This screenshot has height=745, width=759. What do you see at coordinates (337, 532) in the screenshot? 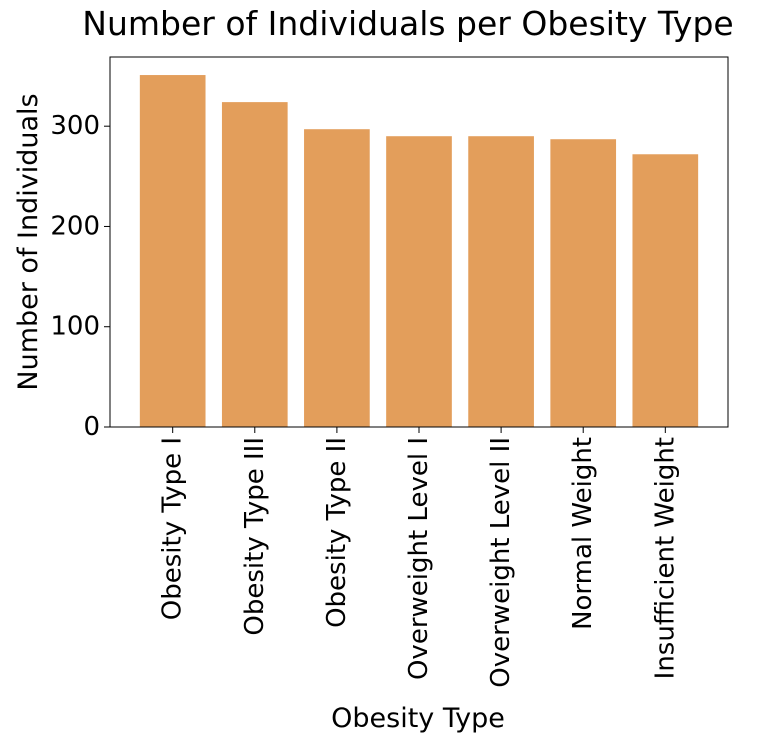
I see `x-tick-label: Obesity Type II` at bounding box center [337, 532].